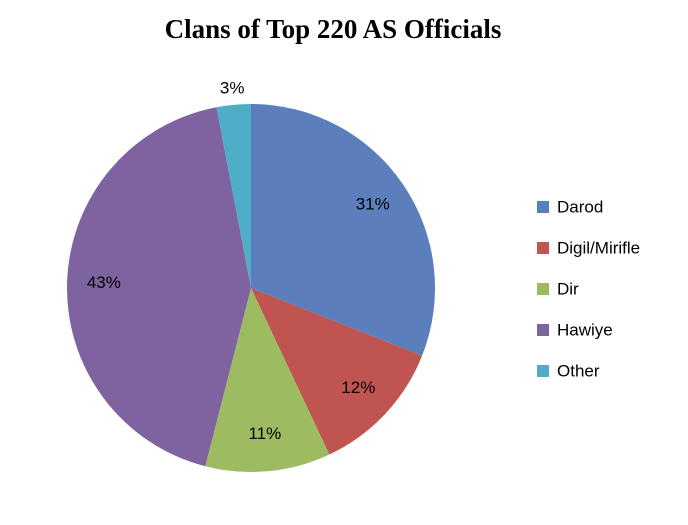 This screenshot has width=688, height=525. What do you see at coordinates (580, 206) in the screenshot?
I see `legend-label: Darod` at bounding box center [580, 206].